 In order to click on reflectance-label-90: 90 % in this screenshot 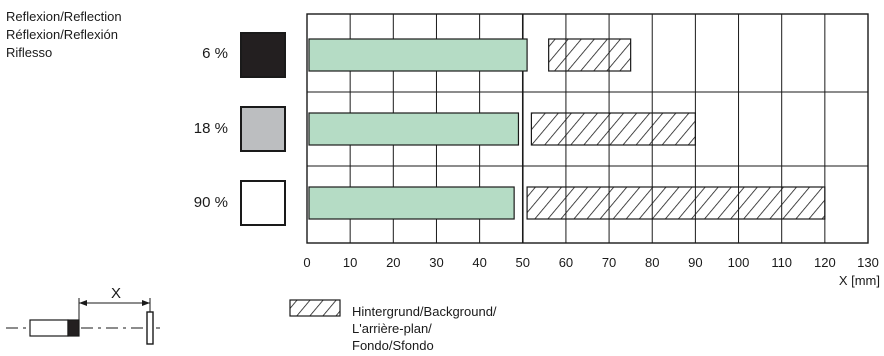, I will do `click(210, 202)`.